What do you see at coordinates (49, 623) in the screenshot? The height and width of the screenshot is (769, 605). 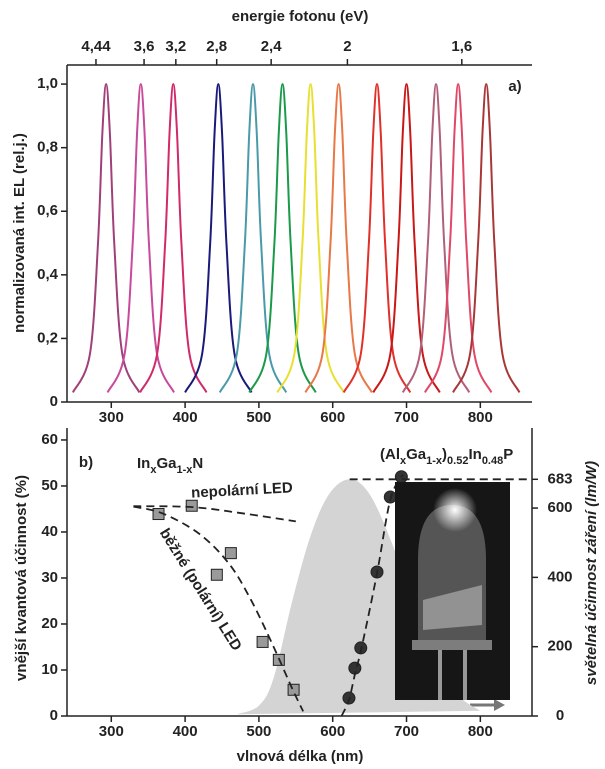 I see `y-tick-label: 20` at bounding box center [49, 623].